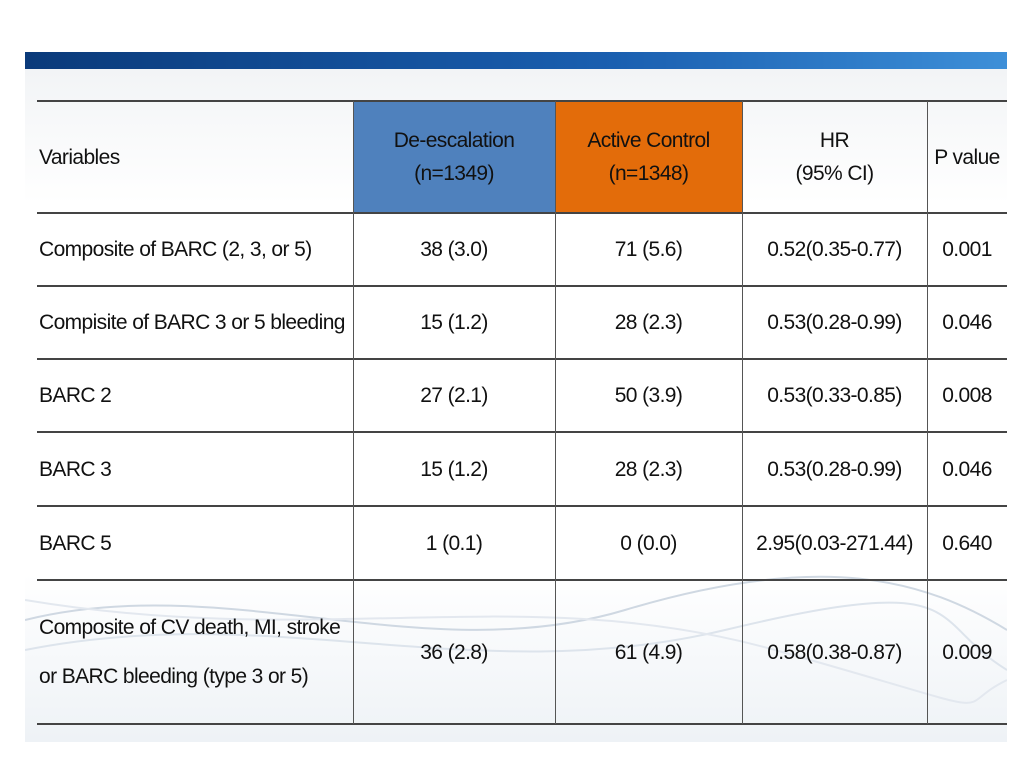  Describe the element at coordinates (454, 140) in the screenshot. I see `cell-text: De-escalation` at that location.